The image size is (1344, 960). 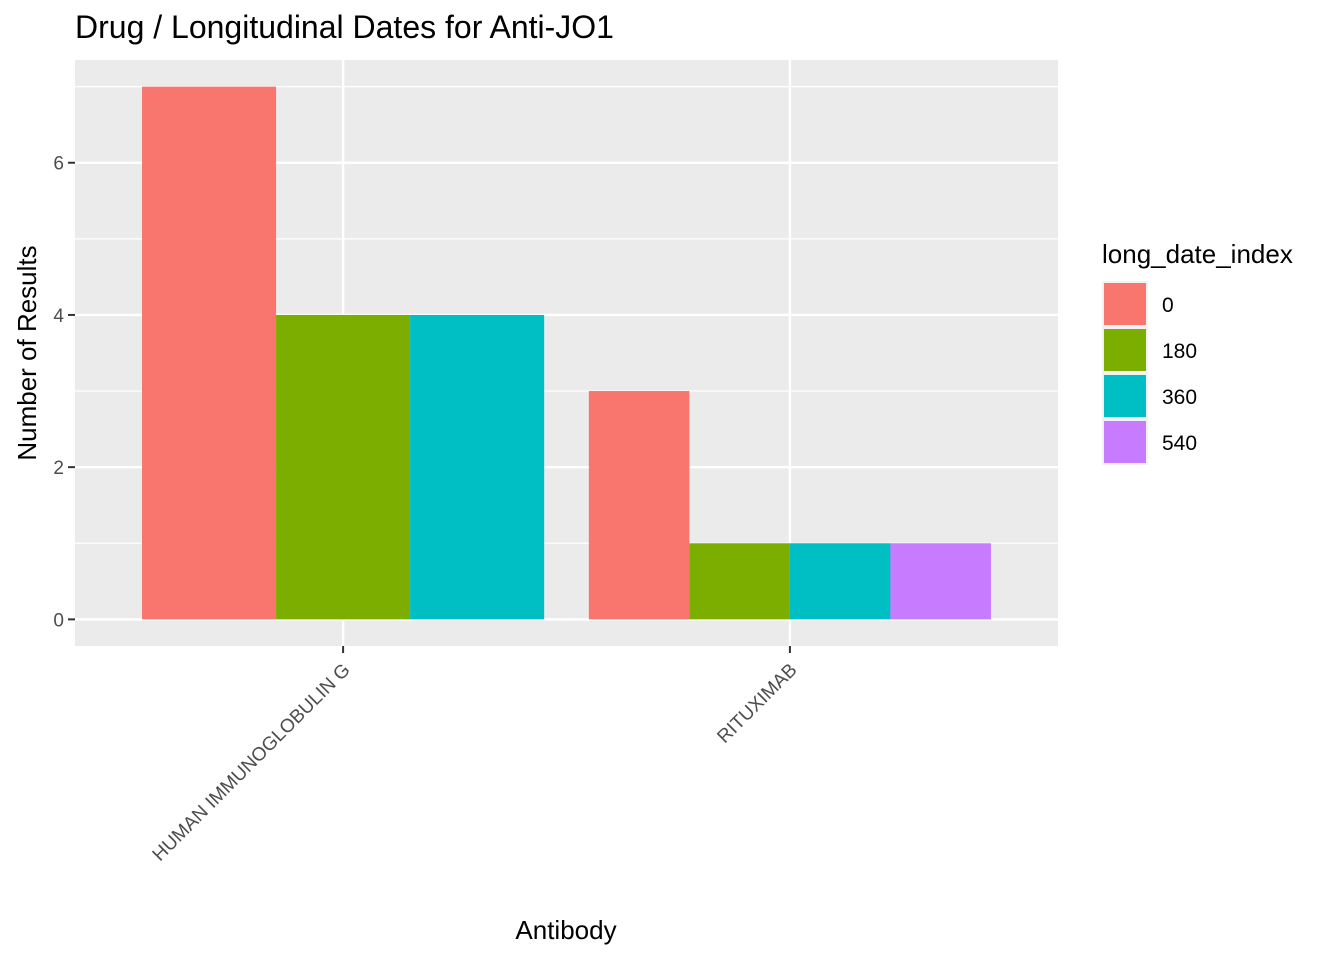 What do you see at coordinates (475, 756) in the screenshot?
I see `x-axis: HUMAN IMMUNOGLOBULIN G RITUXIMAB` at bounding box center [475, 756].